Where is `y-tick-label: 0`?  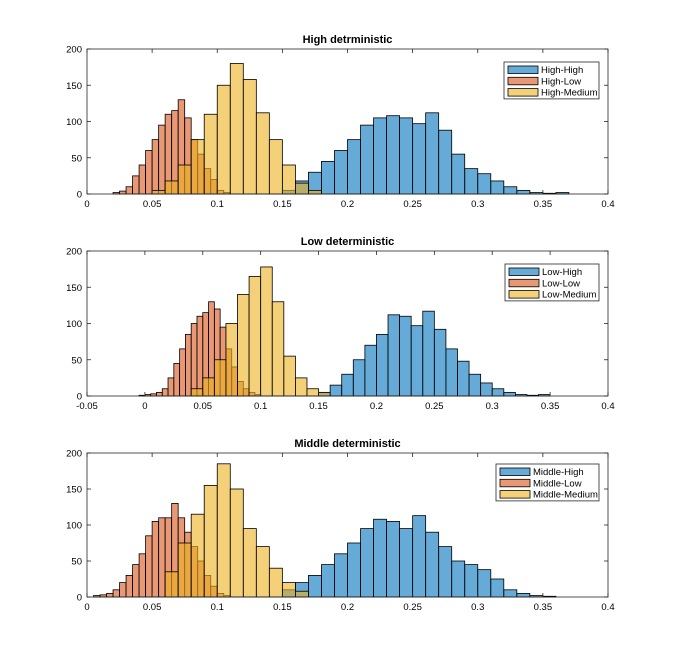
y-tick-label: 0 is located at coordinates (79, 397).